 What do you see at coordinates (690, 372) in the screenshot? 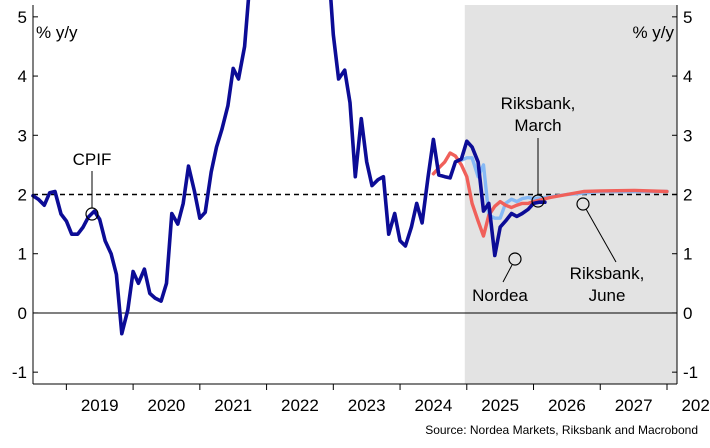
I see `y-tick-label-right: -1` at bounding box center [690, 372].